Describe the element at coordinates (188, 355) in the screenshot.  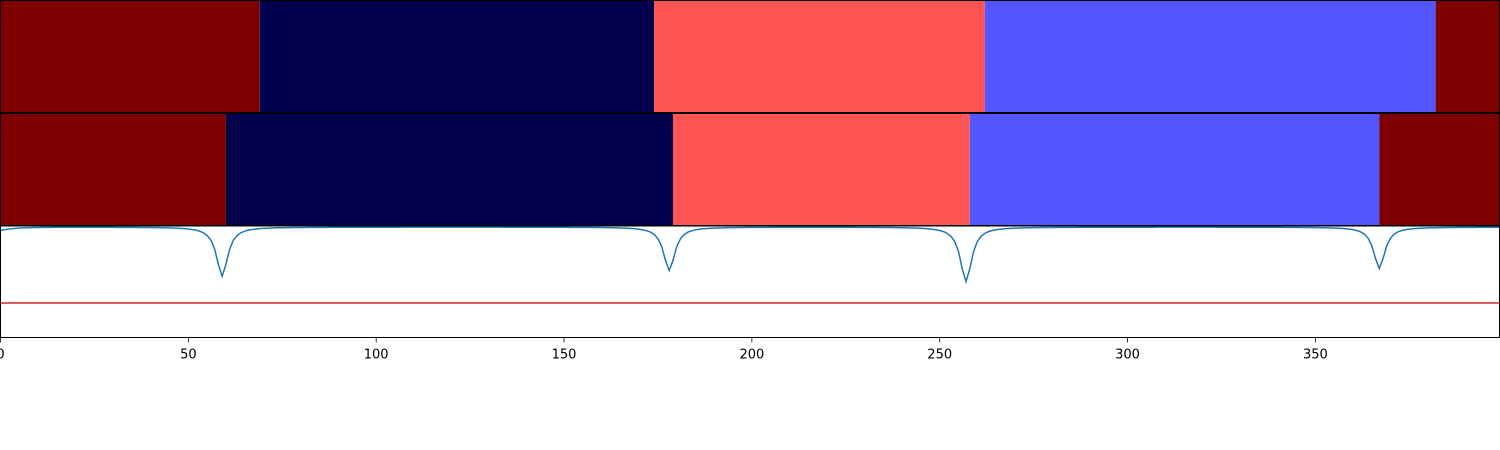
I see `x-tick-label-50: 50` at that location.